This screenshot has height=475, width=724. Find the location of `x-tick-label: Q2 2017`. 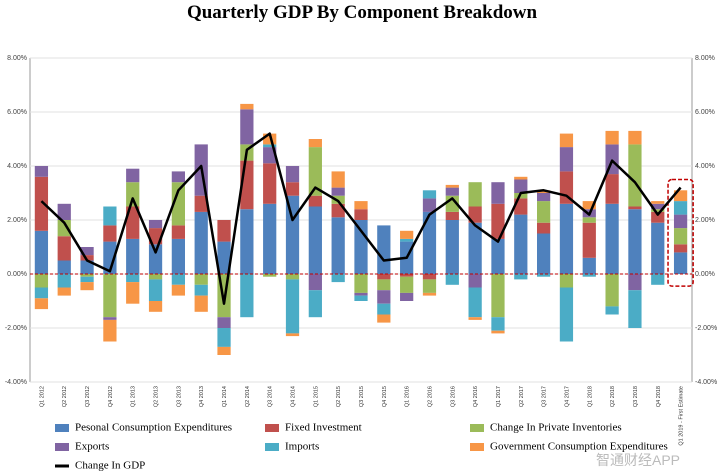

x-tick-label: Q2 2017 is located at coordinates (522, 396).